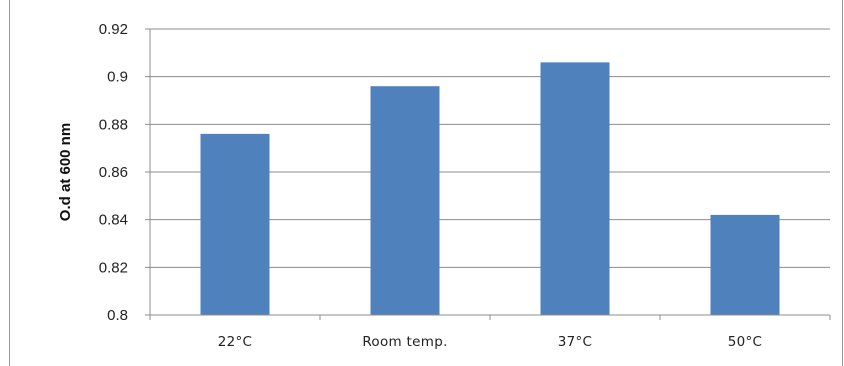 The image size is (844, 366). I want to click on y-tick-label: 0.82, so click(113, 267).